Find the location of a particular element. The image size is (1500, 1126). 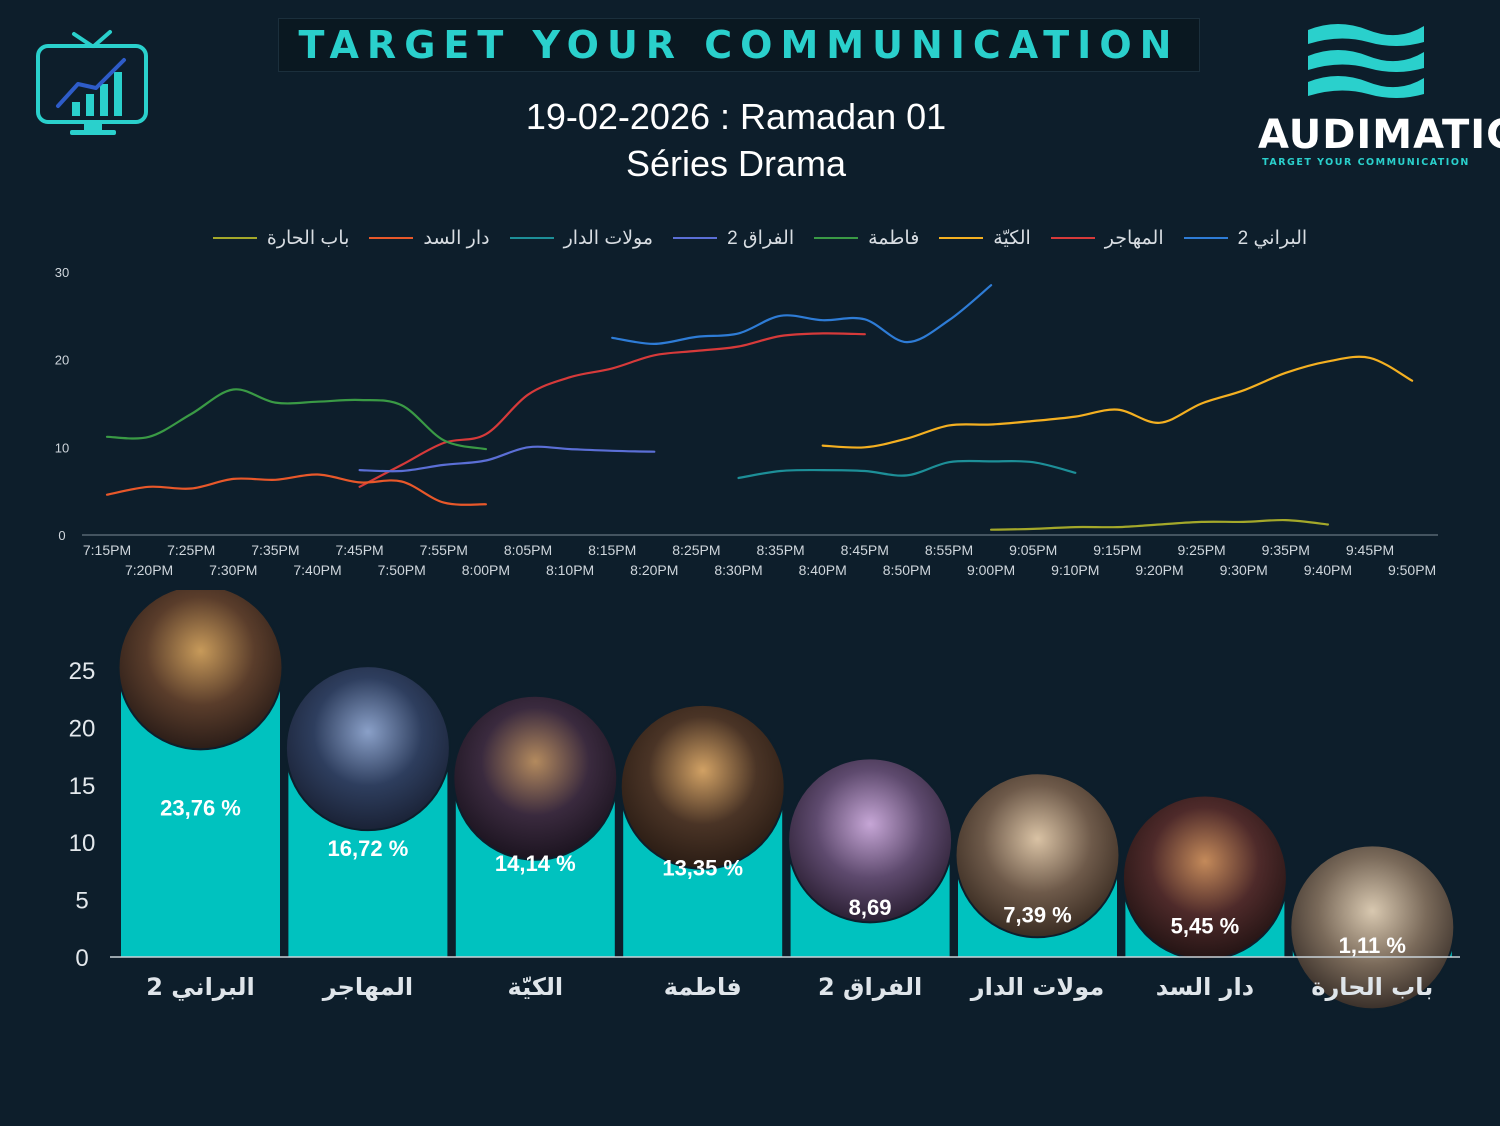

legend-item: دار السد is located at coordinates (429, 238).